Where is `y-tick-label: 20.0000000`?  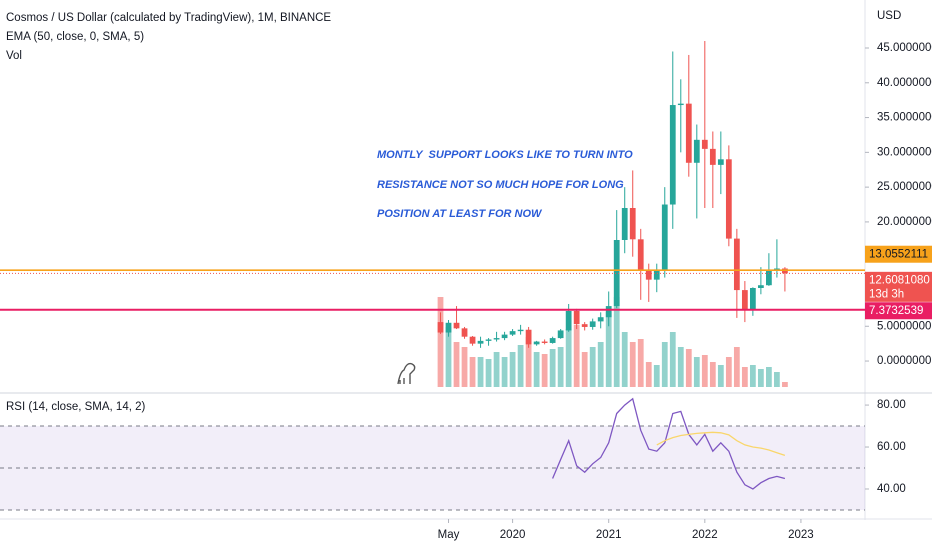 y-tick-label: 20.0000000 is located at coordinates (904, 222).